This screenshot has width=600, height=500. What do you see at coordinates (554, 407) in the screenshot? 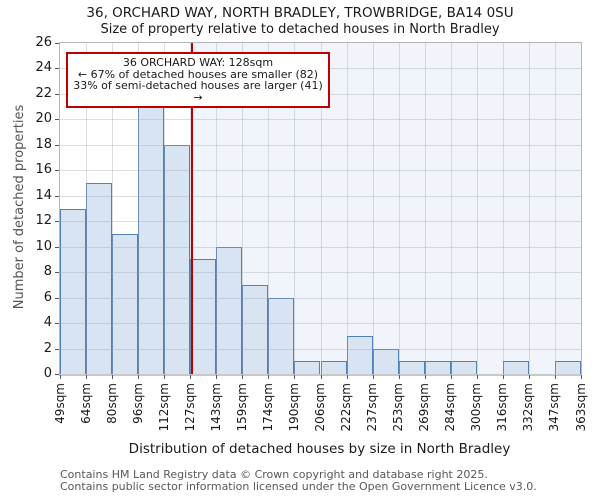
I see `x-tick-label: 347sqm` at bounding box center [554, 407].